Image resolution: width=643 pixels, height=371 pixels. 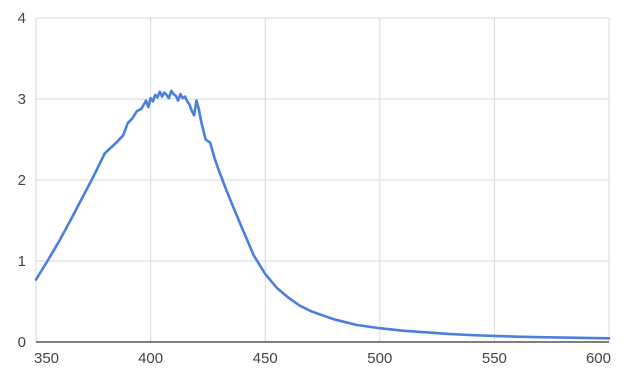 I want to click on x-tick-label: 400, so click(x=150, y=358).